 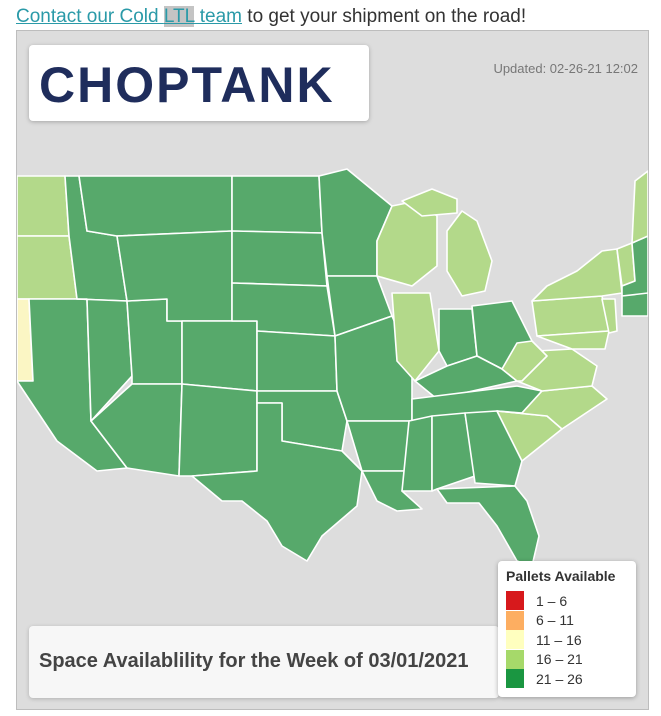 What do you see at coordinates (453, 452) in the screenshot?
I see `state-alabama` at bounding box center [453, 452].